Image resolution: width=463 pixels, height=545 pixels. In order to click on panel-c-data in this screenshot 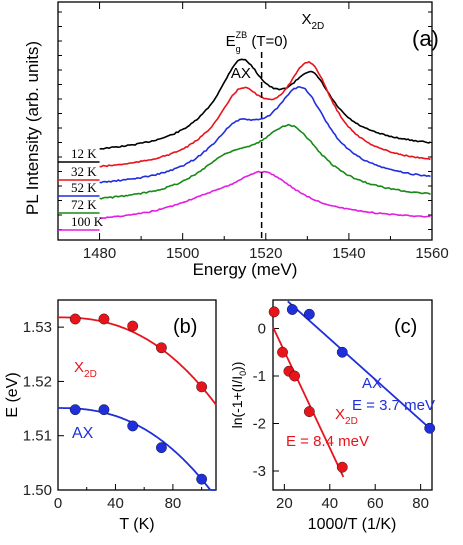, I will do `click(352, 389)`.